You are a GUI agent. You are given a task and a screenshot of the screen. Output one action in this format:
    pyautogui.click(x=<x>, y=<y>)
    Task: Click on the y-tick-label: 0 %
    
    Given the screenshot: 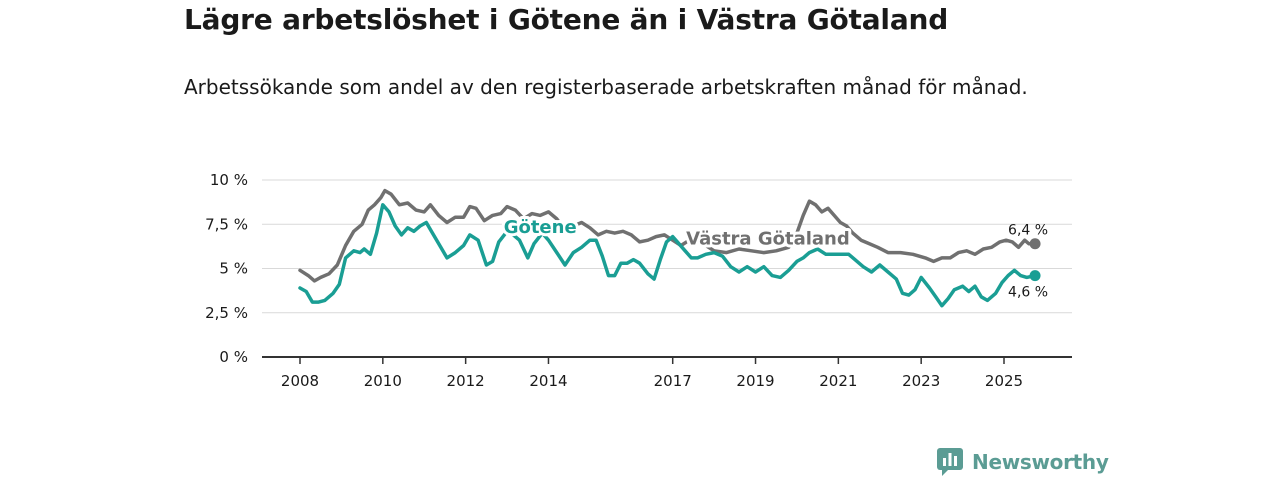 What is the action you would take?
    pyautogui.click(x=233, y=357)
    